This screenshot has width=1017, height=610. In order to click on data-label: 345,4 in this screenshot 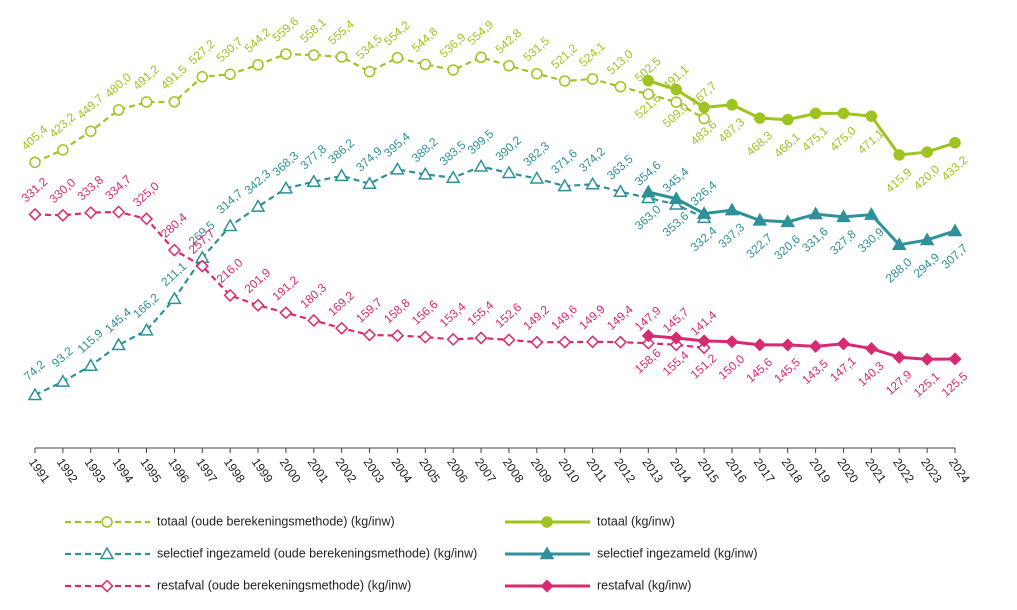, I will do `click(676, 179)`.